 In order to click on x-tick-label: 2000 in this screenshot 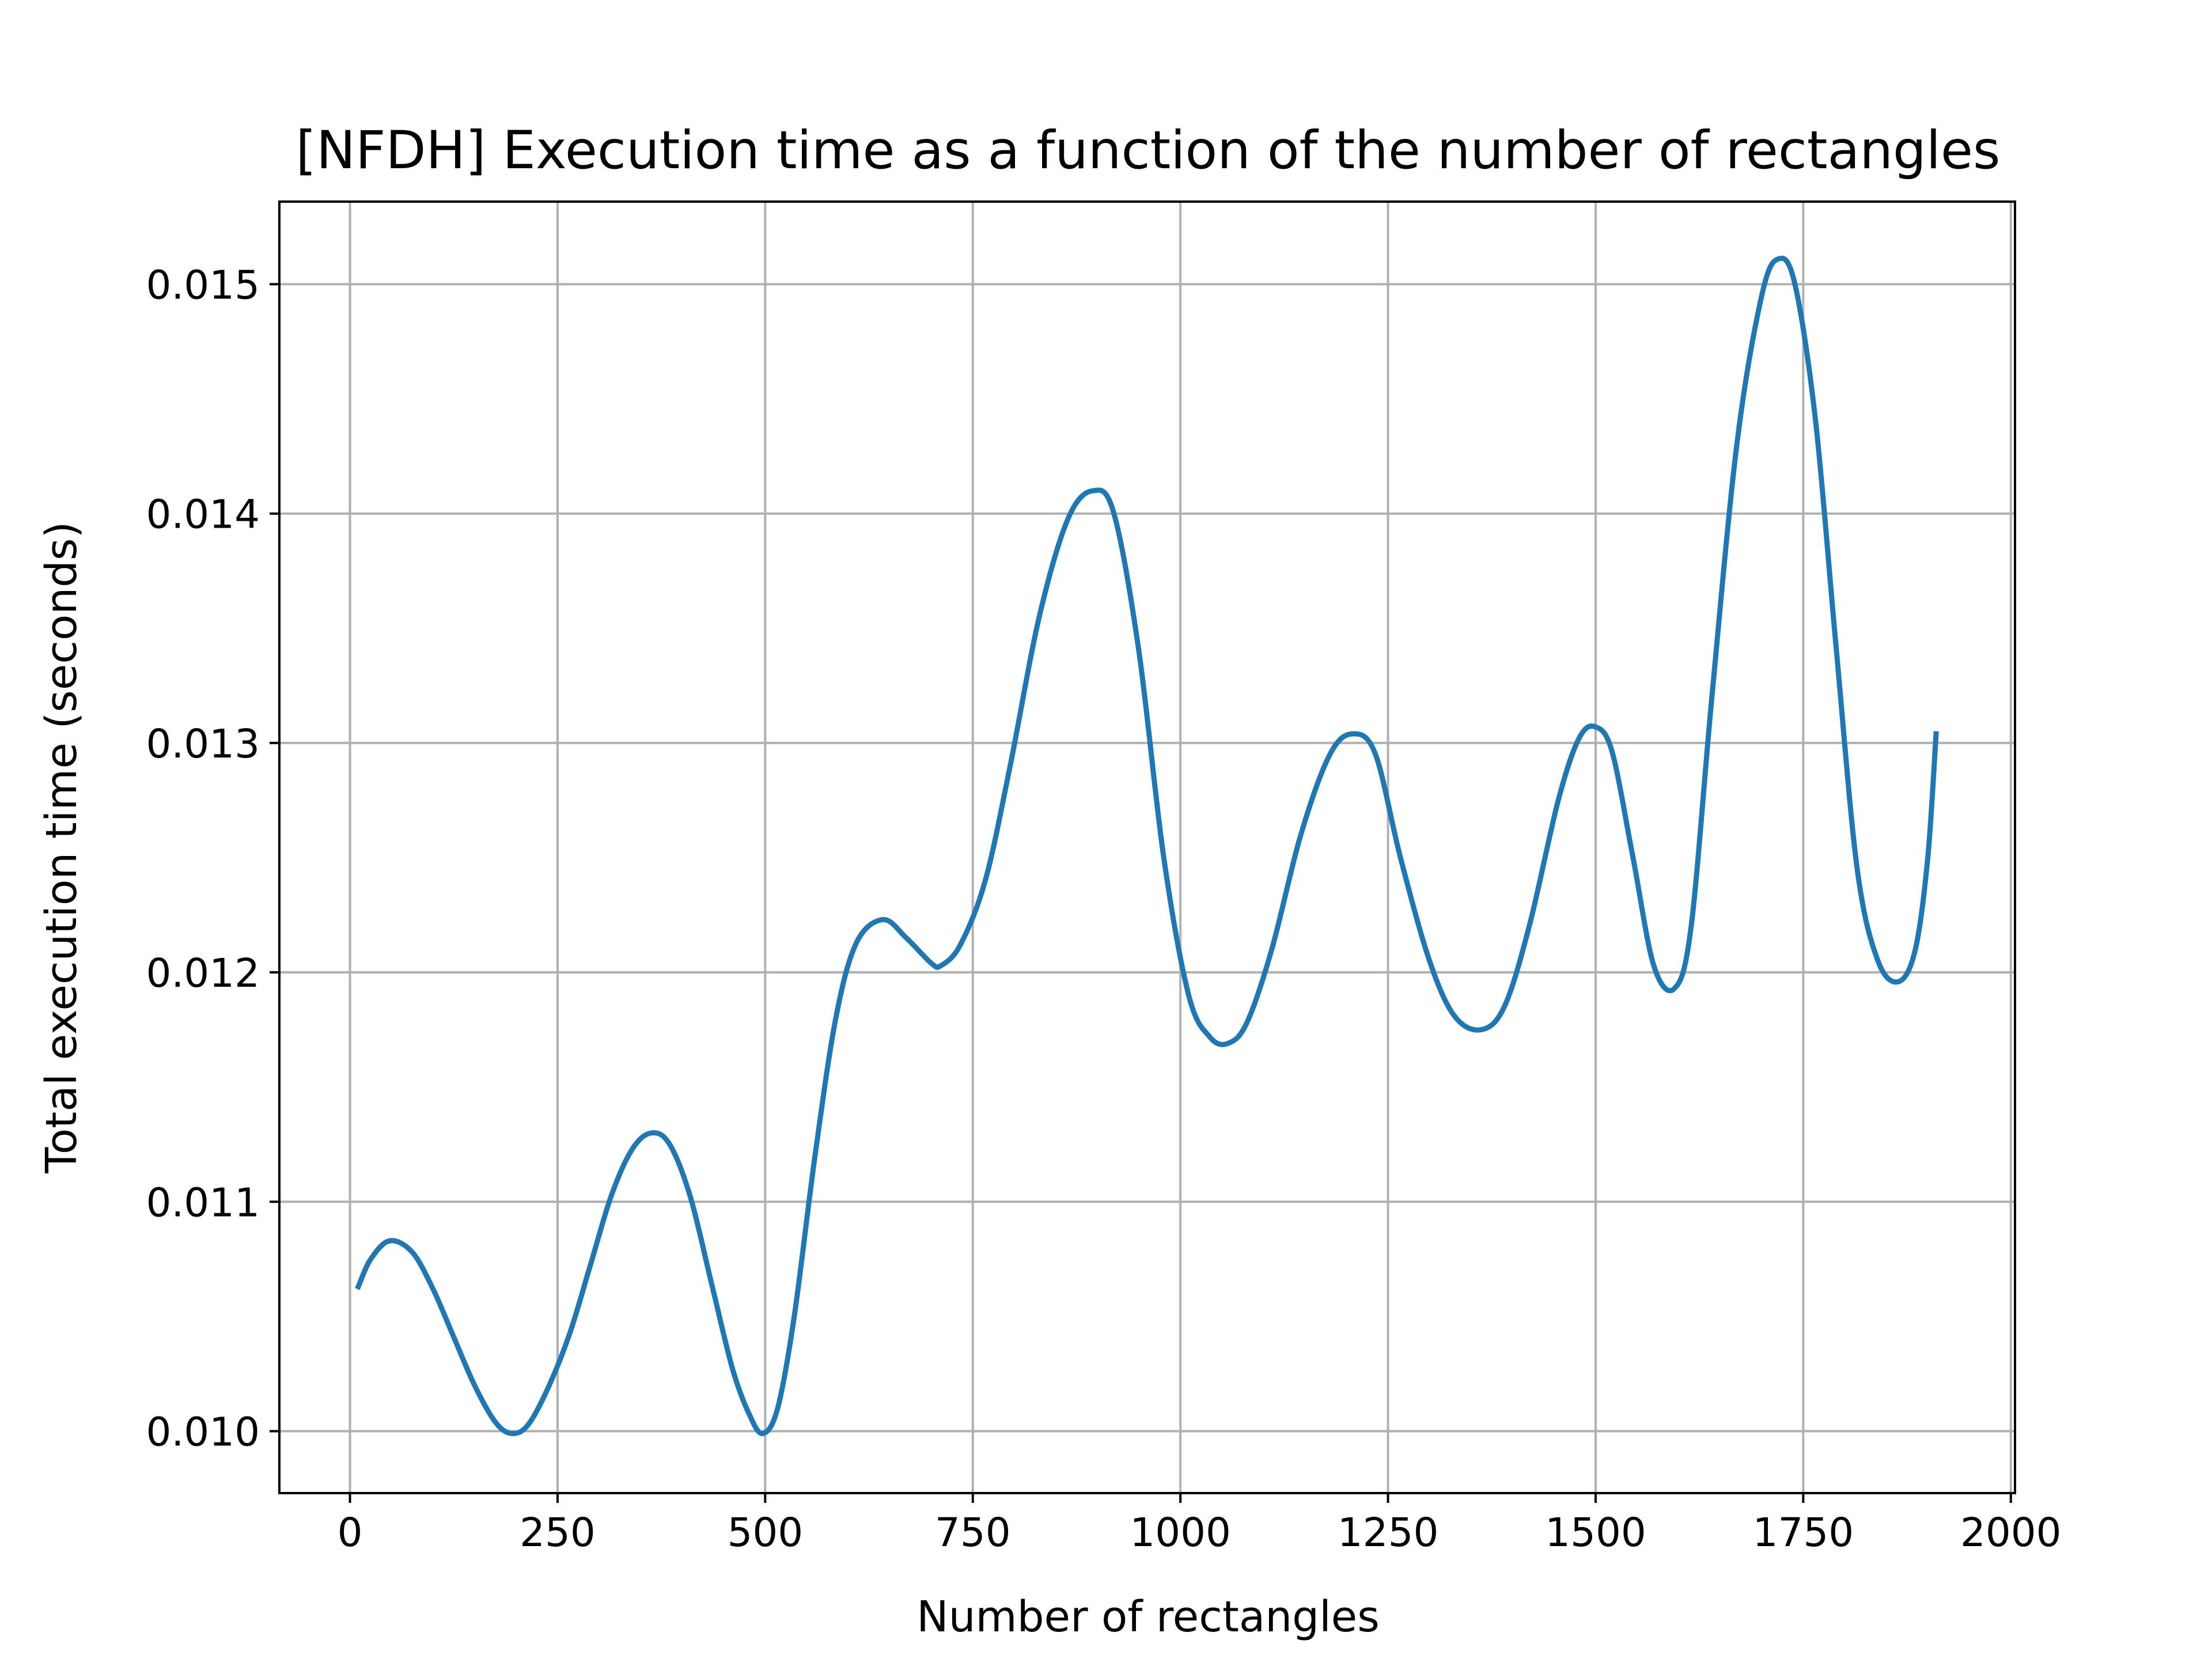, I will do `click(2011, 1533)`.